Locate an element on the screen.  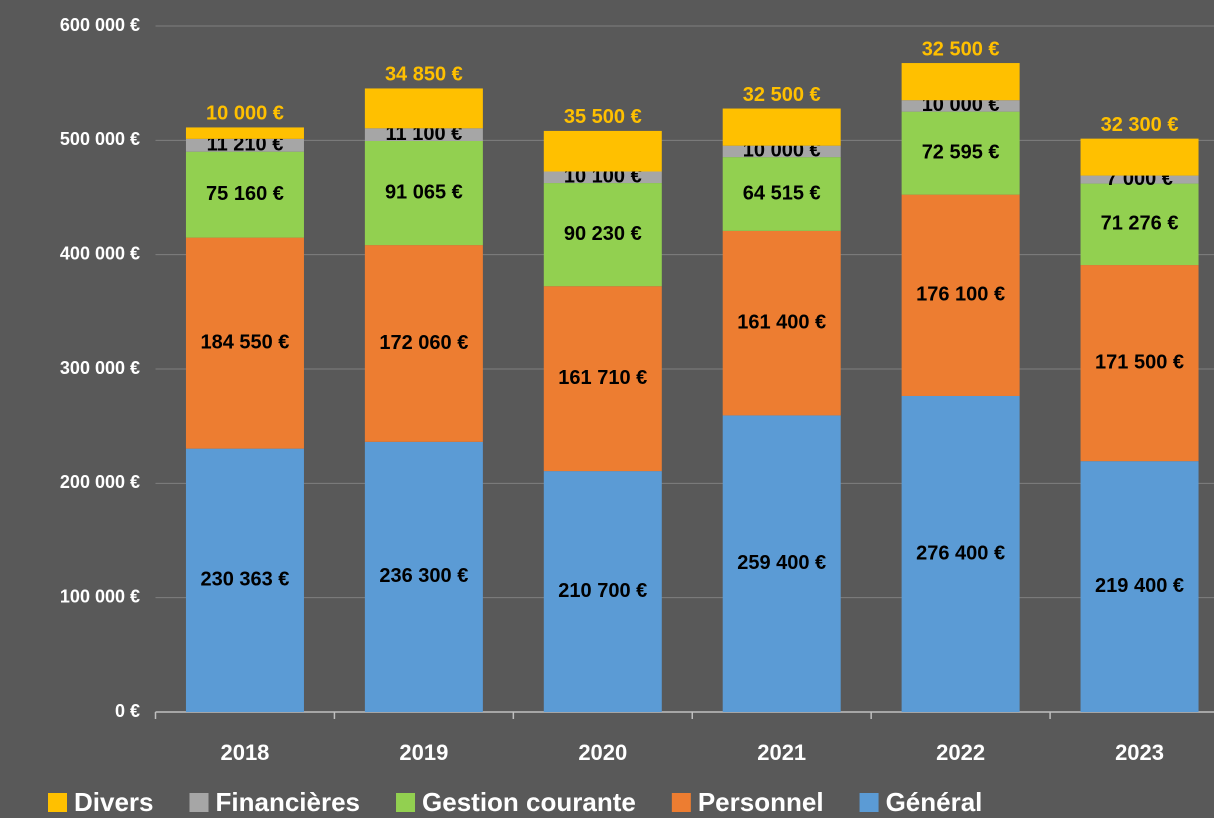
x-tick-label: 2018 is located at coordinates (244, 752).